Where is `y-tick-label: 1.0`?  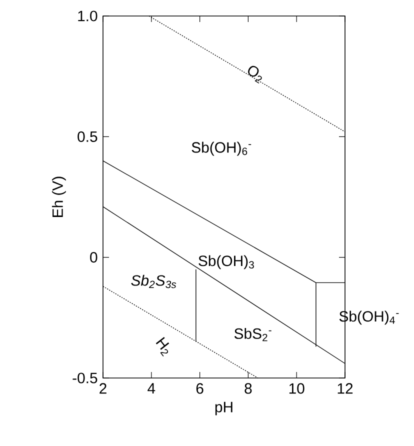 y-tick-label: 1.0 is located at coordinates (88, 16).